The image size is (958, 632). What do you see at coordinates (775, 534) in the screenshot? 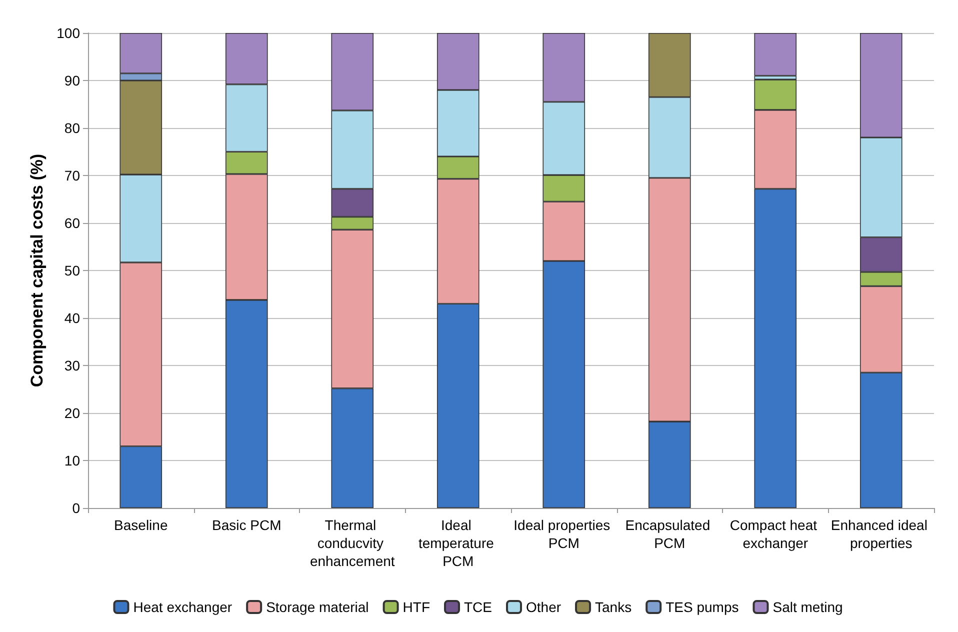
I see `x-tick-label: Compact heat exchanger` at bounding box center [775, 534].